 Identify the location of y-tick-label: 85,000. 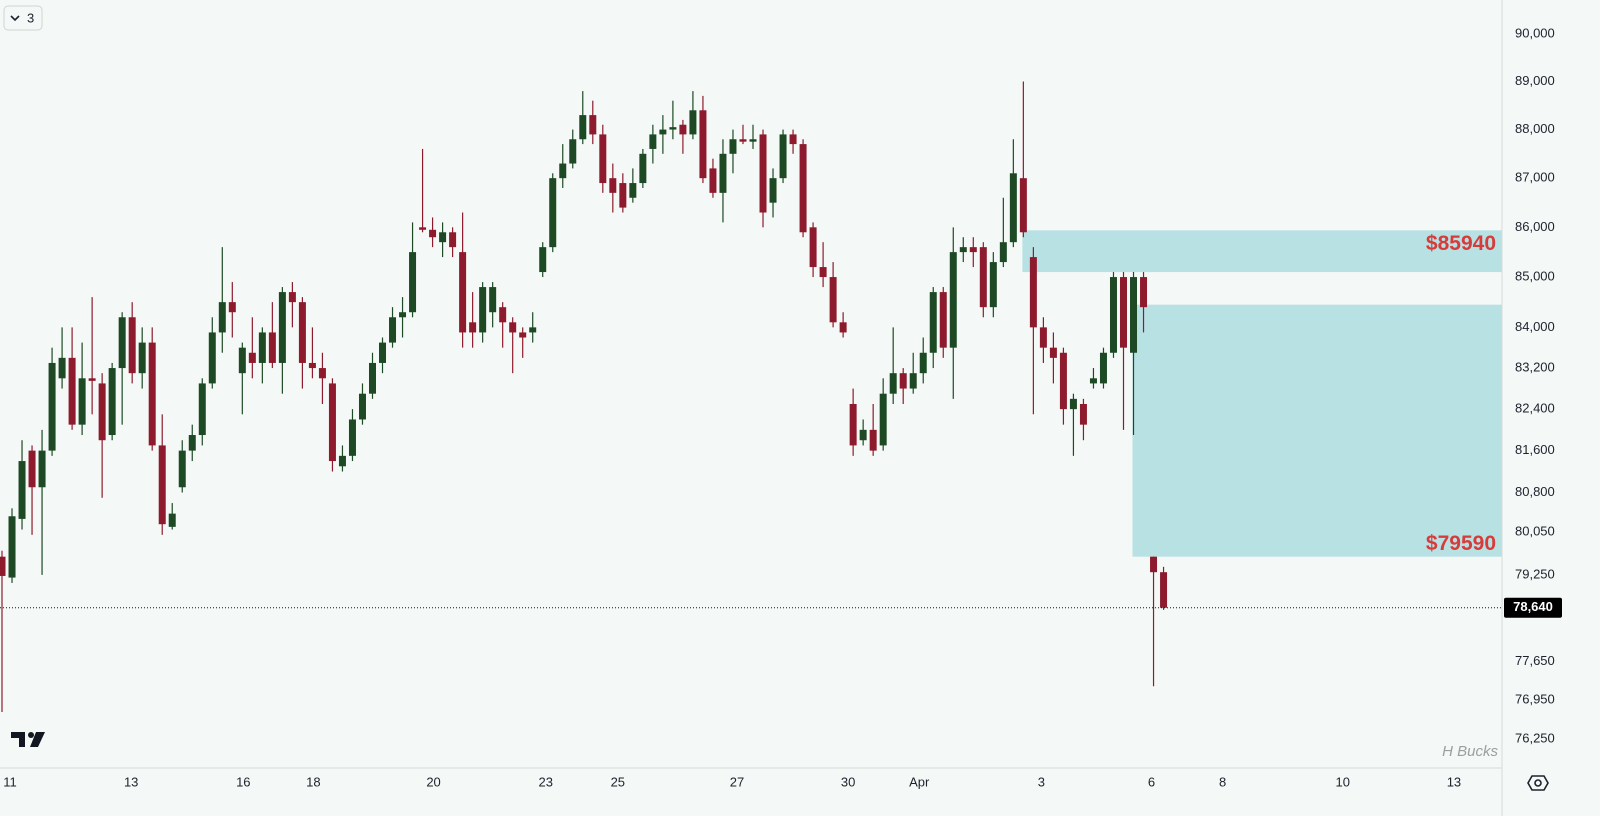
(1535, 275).